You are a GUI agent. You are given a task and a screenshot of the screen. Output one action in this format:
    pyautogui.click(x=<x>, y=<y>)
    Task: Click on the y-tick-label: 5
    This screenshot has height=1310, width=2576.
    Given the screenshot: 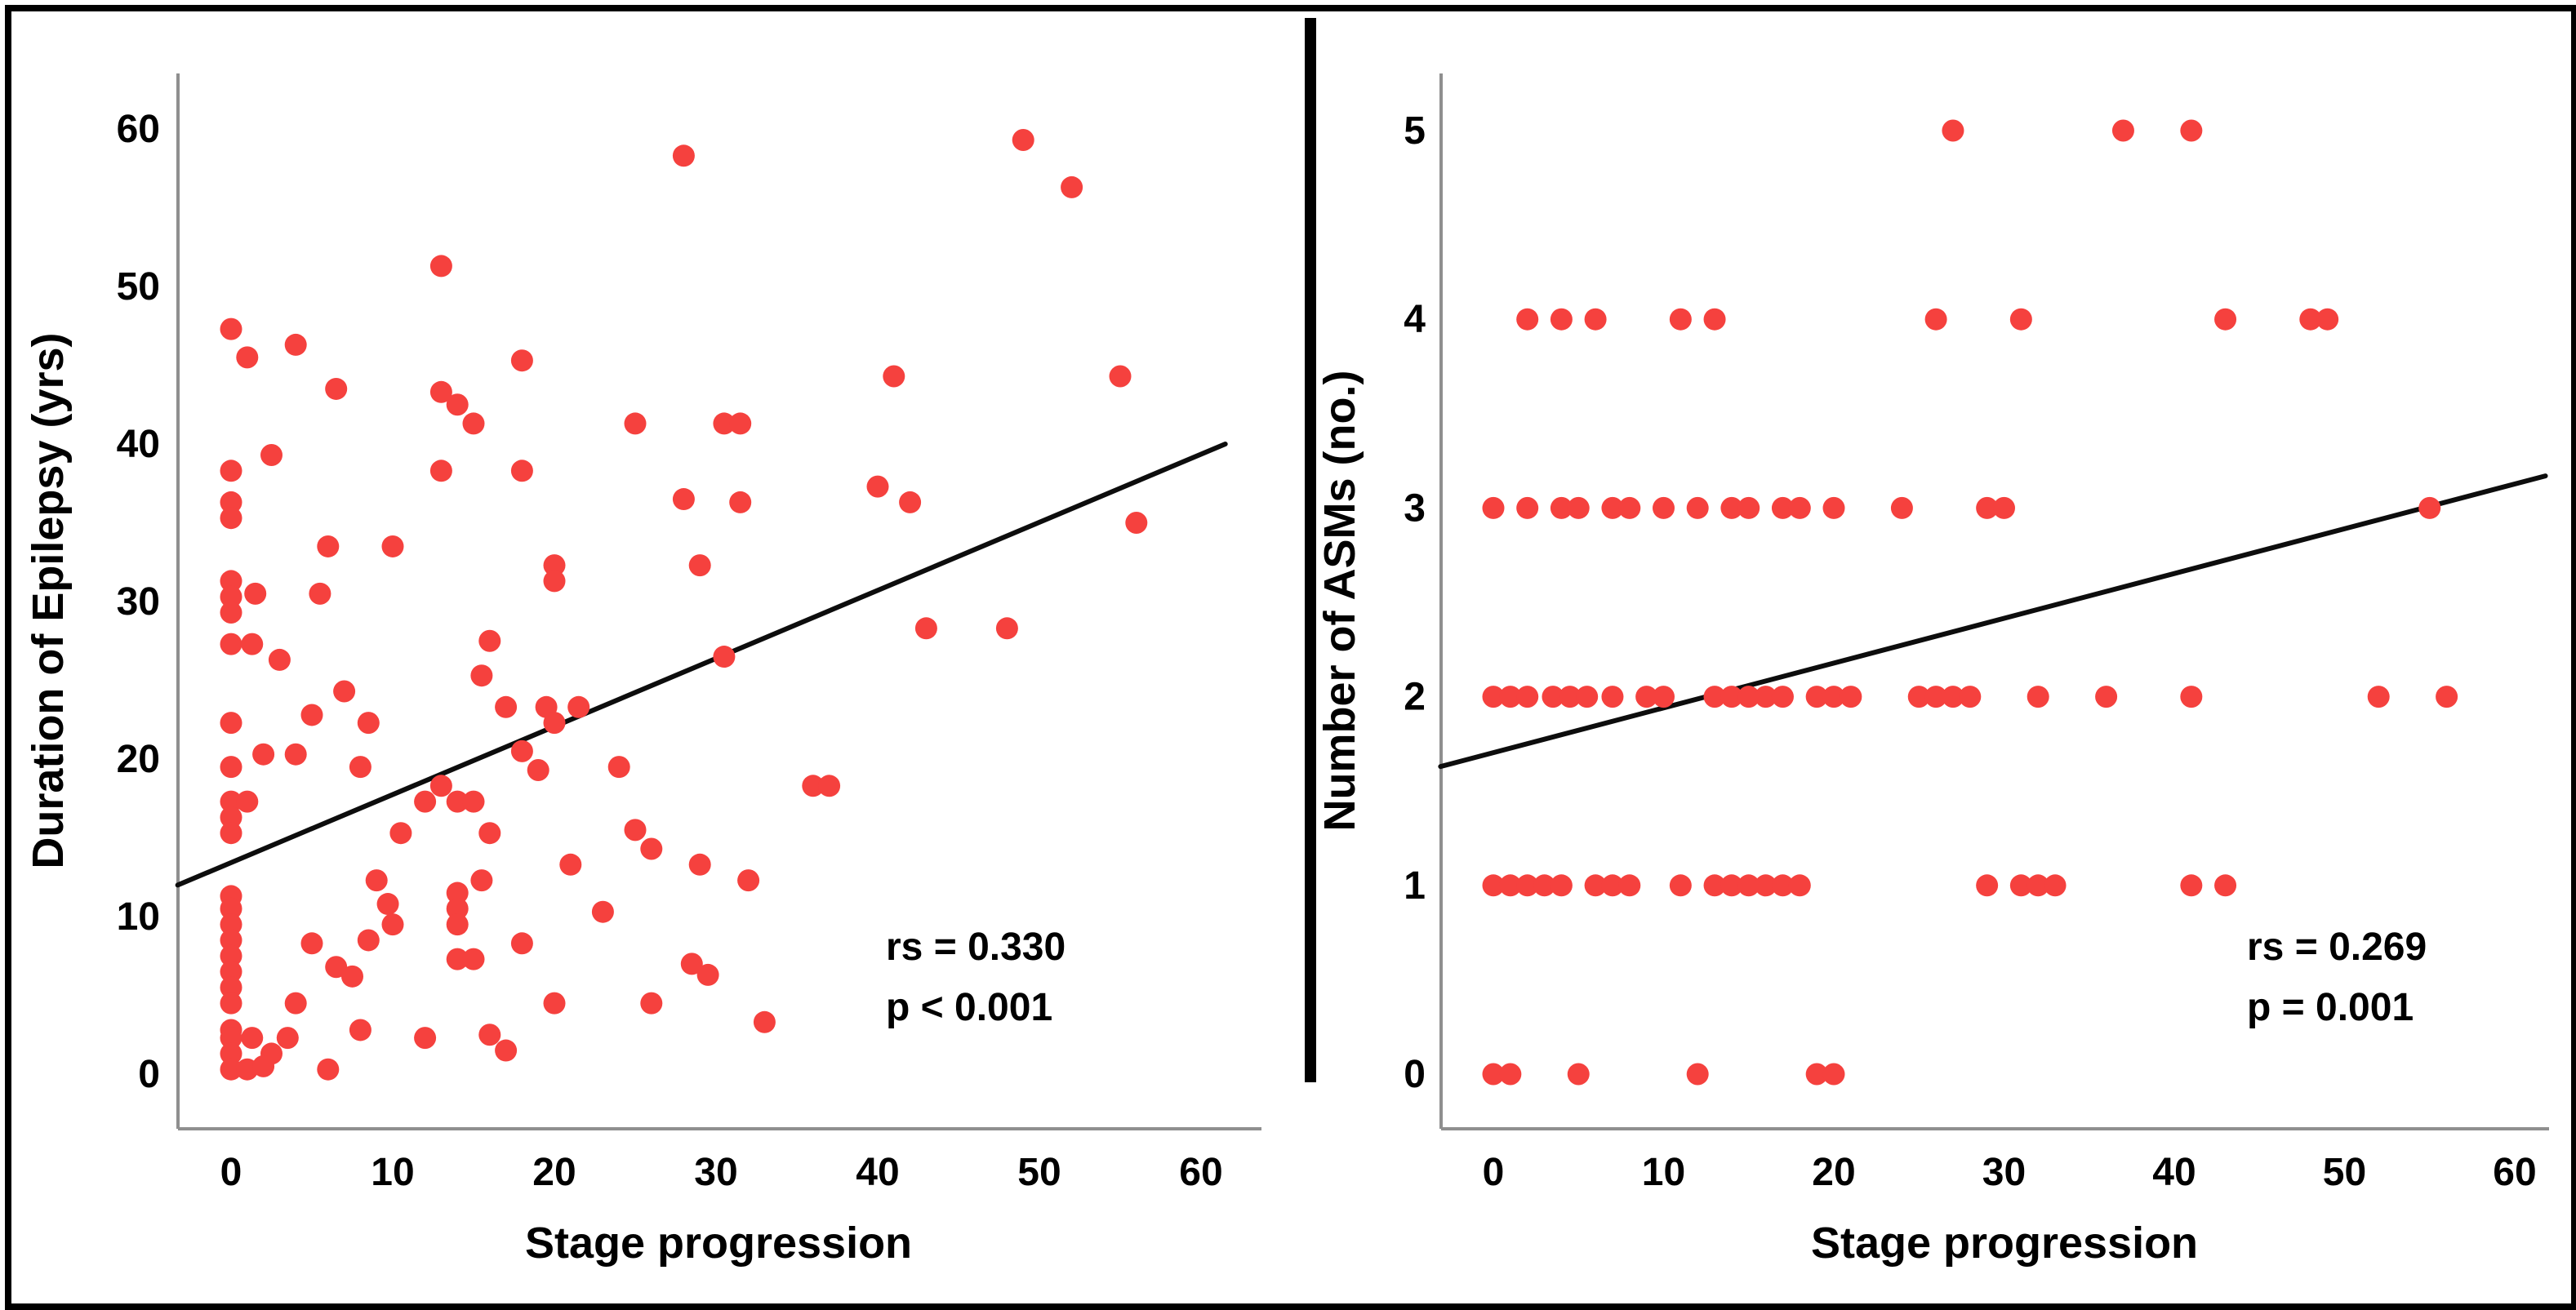 What is the action you would take?
    pyautogui.click(x=1415, y=131)
    